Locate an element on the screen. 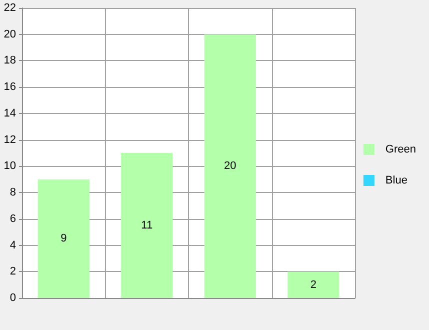  legend-label: Blue is located at coordinates (396, 180).